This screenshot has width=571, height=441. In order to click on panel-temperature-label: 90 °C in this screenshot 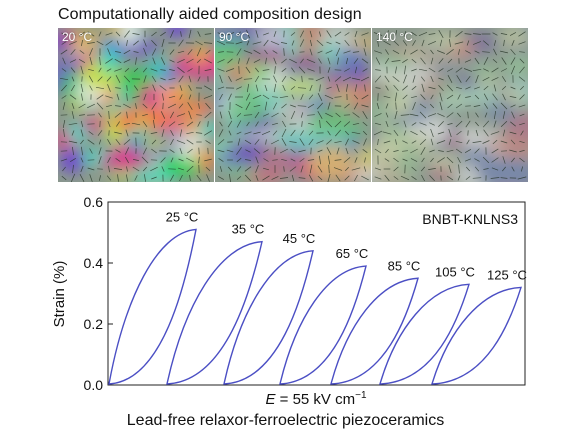, I will do `click(234, 37)`.